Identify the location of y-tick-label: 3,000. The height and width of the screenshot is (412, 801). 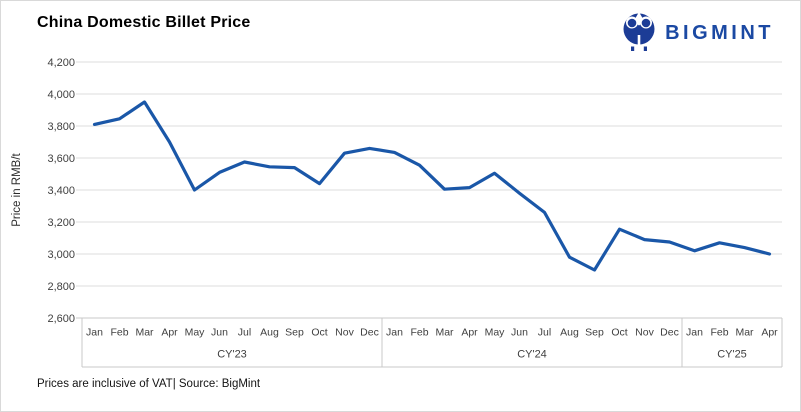
(61, 255).